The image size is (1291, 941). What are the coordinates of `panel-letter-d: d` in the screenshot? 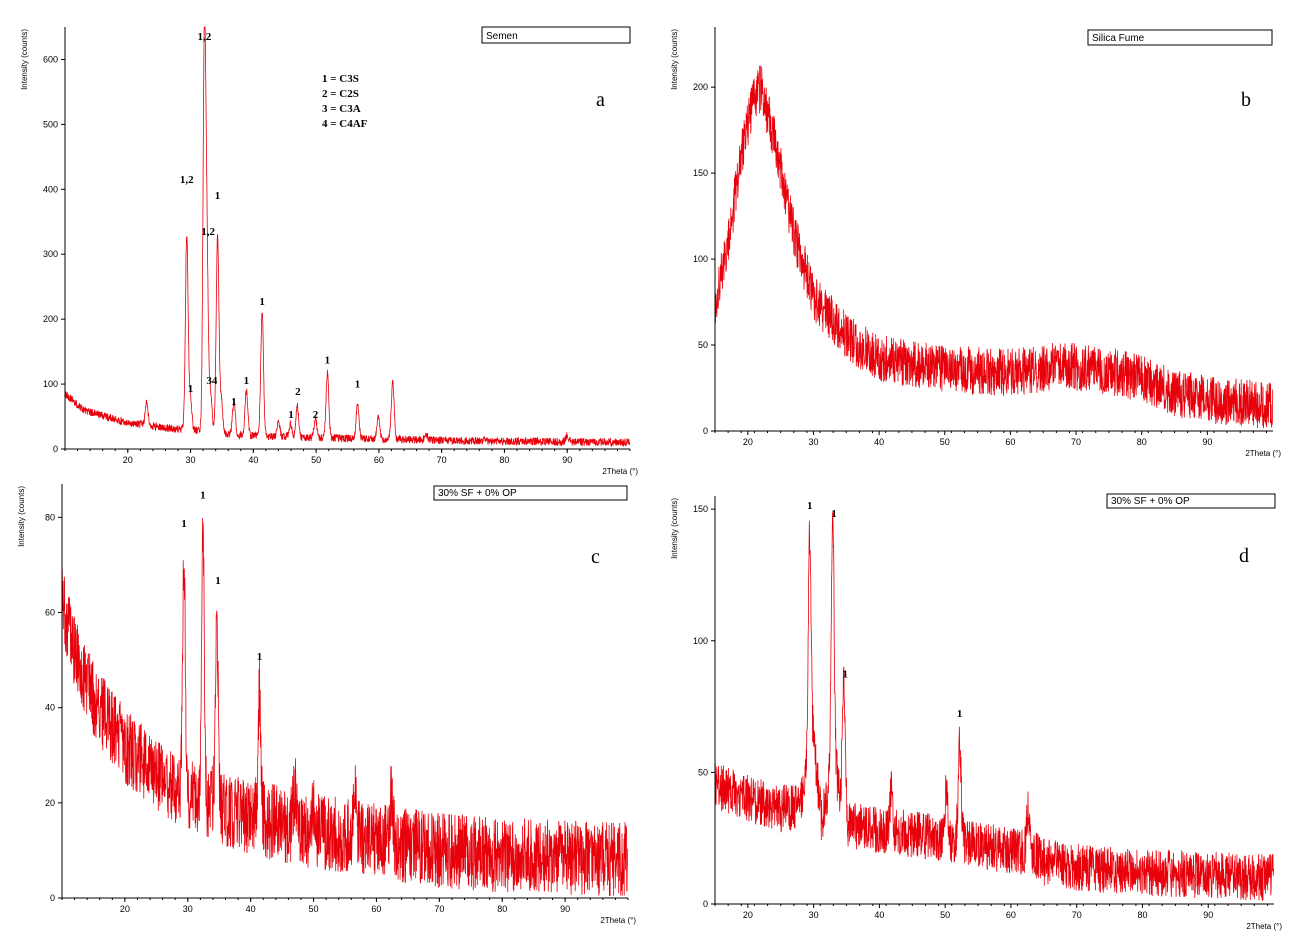 It's located at (1244, 556).